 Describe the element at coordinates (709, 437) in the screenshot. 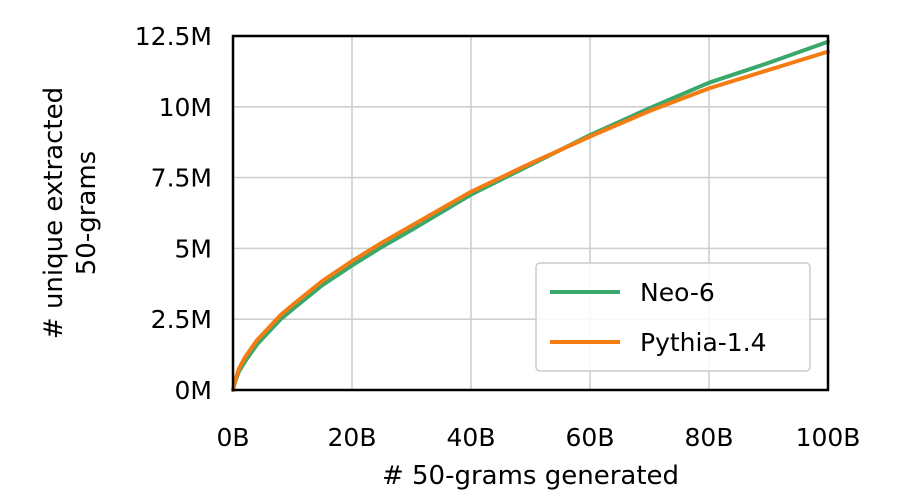

I see `x-tick-label-80b: 80B` at that location.